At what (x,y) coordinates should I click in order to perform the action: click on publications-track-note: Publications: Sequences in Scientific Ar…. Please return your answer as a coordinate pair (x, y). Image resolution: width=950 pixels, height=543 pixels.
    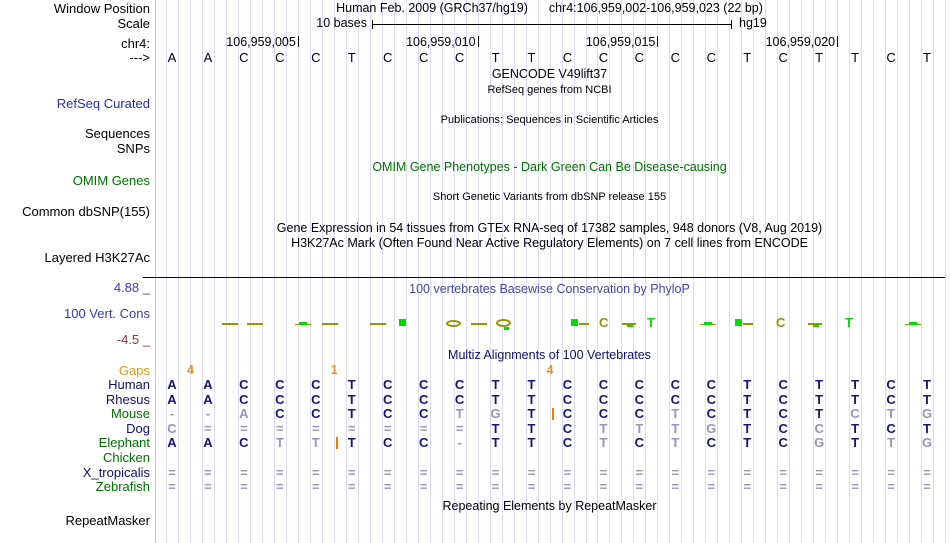
    Looking at the image, I should click on (549, 120).